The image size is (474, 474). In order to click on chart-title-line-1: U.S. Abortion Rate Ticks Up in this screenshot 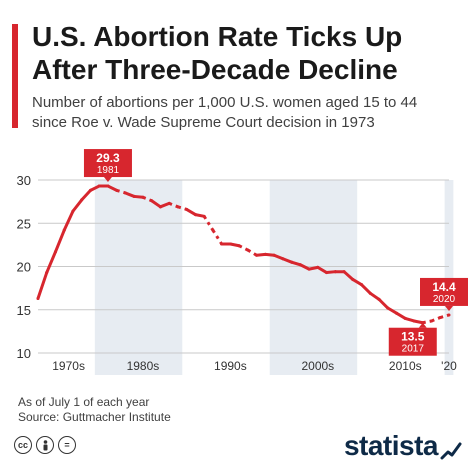, I will do `click(217, 36)`.